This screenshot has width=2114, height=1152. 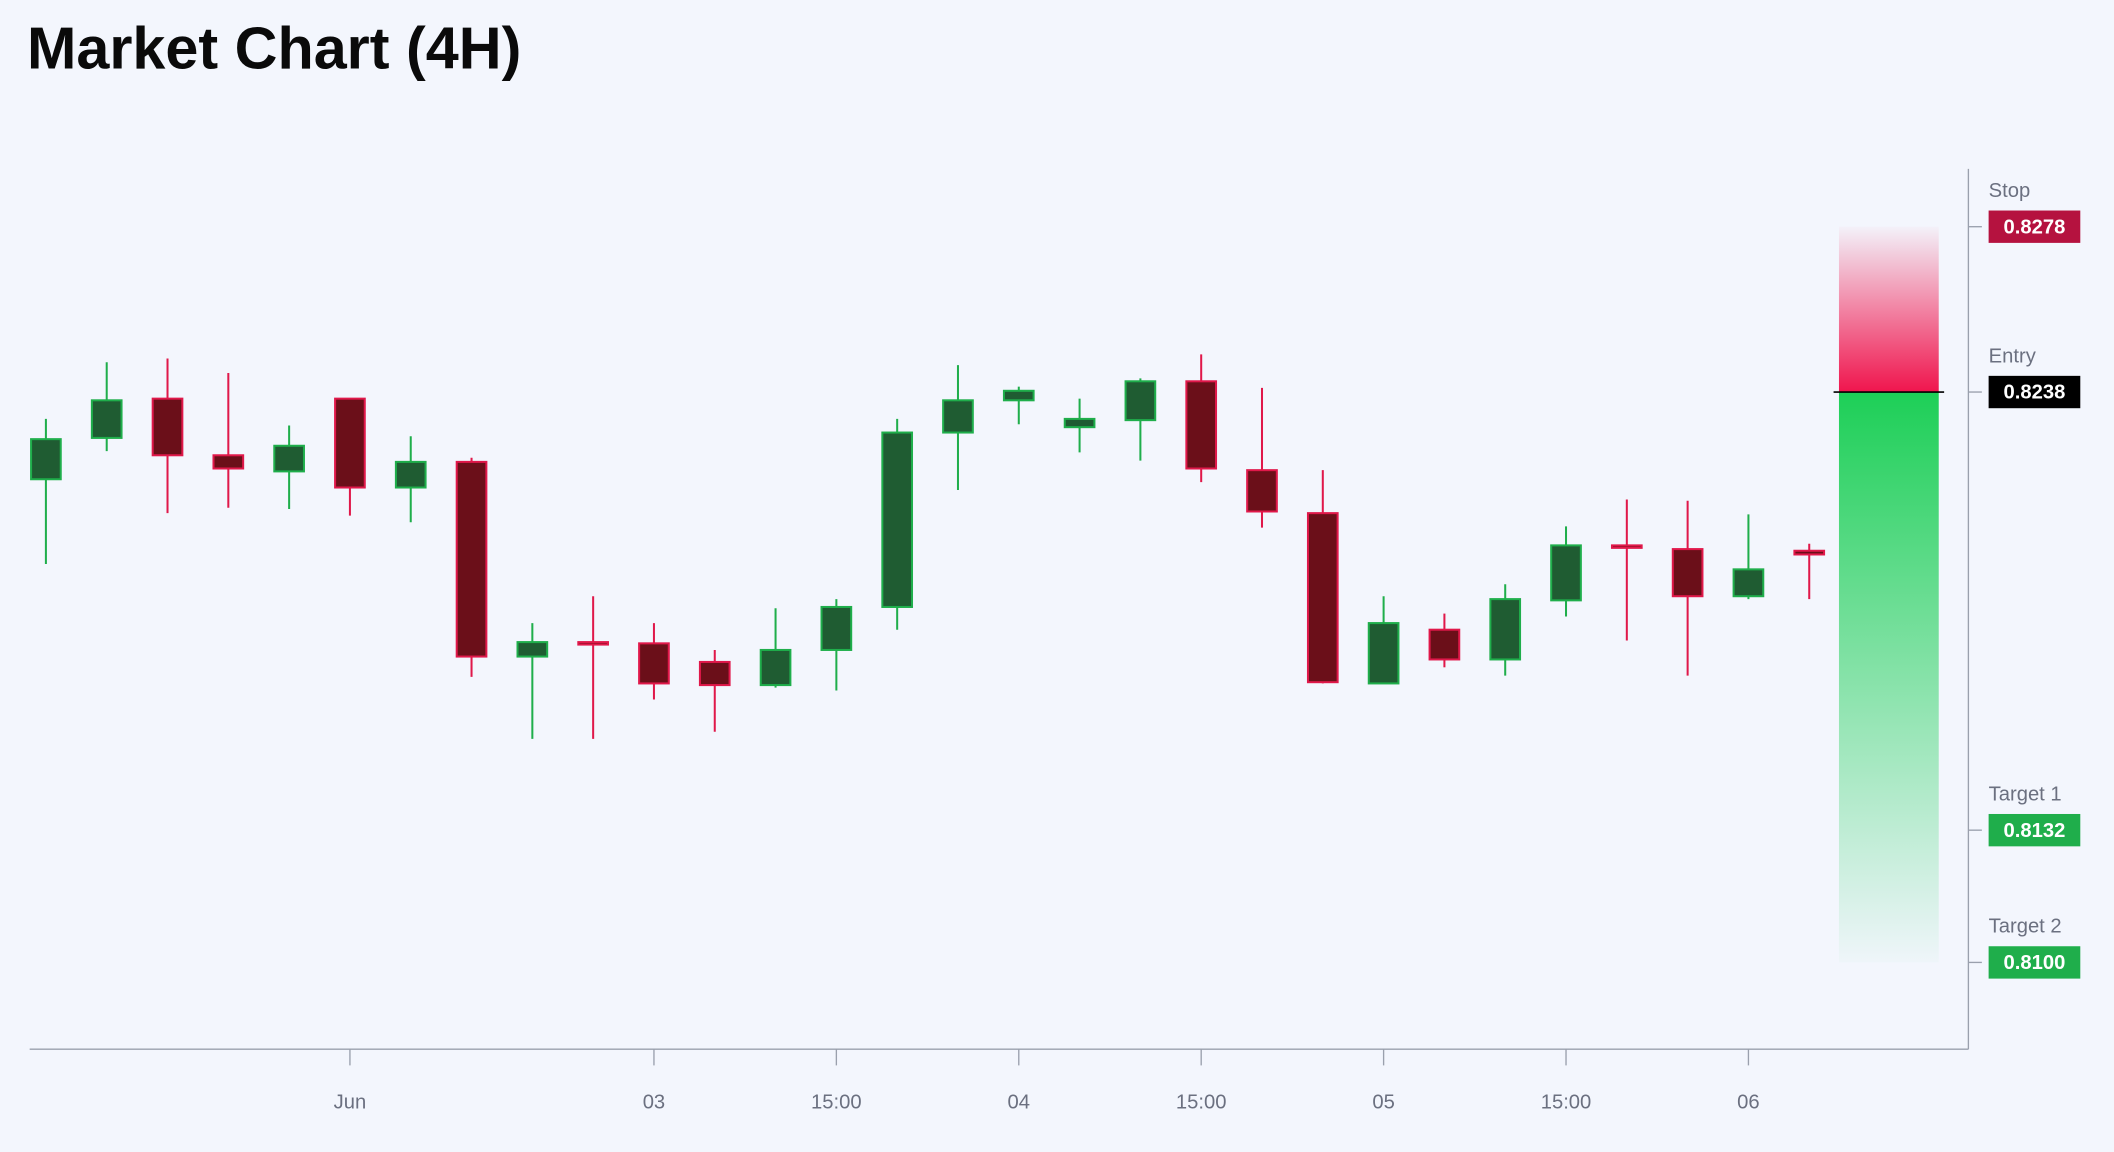 I want to click on level-label: 0.8238, so click(x=2035, y=393).